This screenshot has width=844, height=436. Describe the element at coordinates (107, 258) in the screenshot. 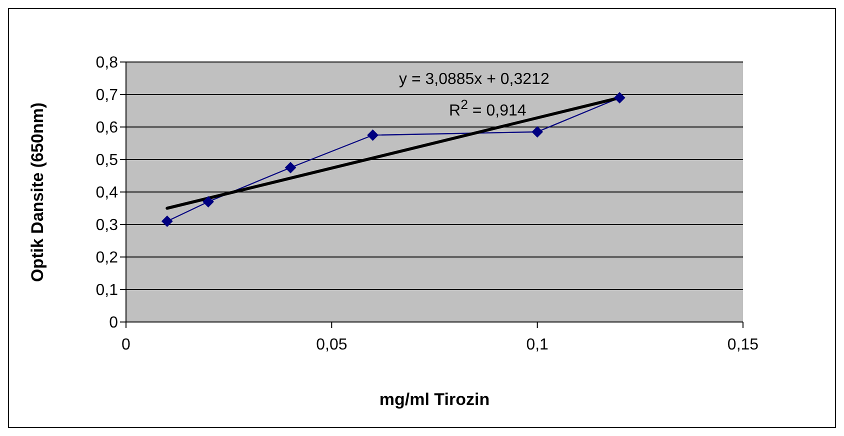

I see `y-tick-label: 0,2` at that location.